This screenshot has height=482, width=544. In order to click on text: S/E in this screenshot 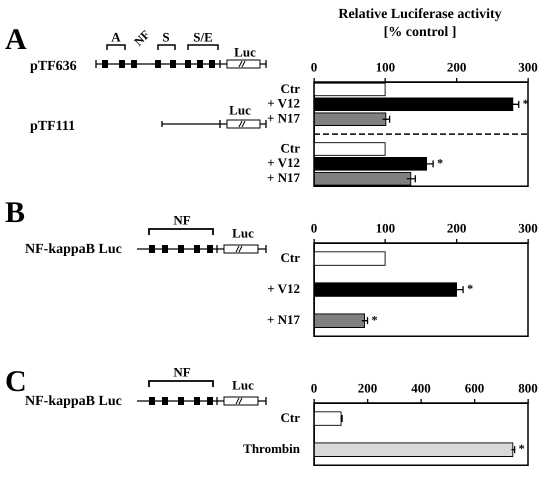, I will do `click(203, 37)`.